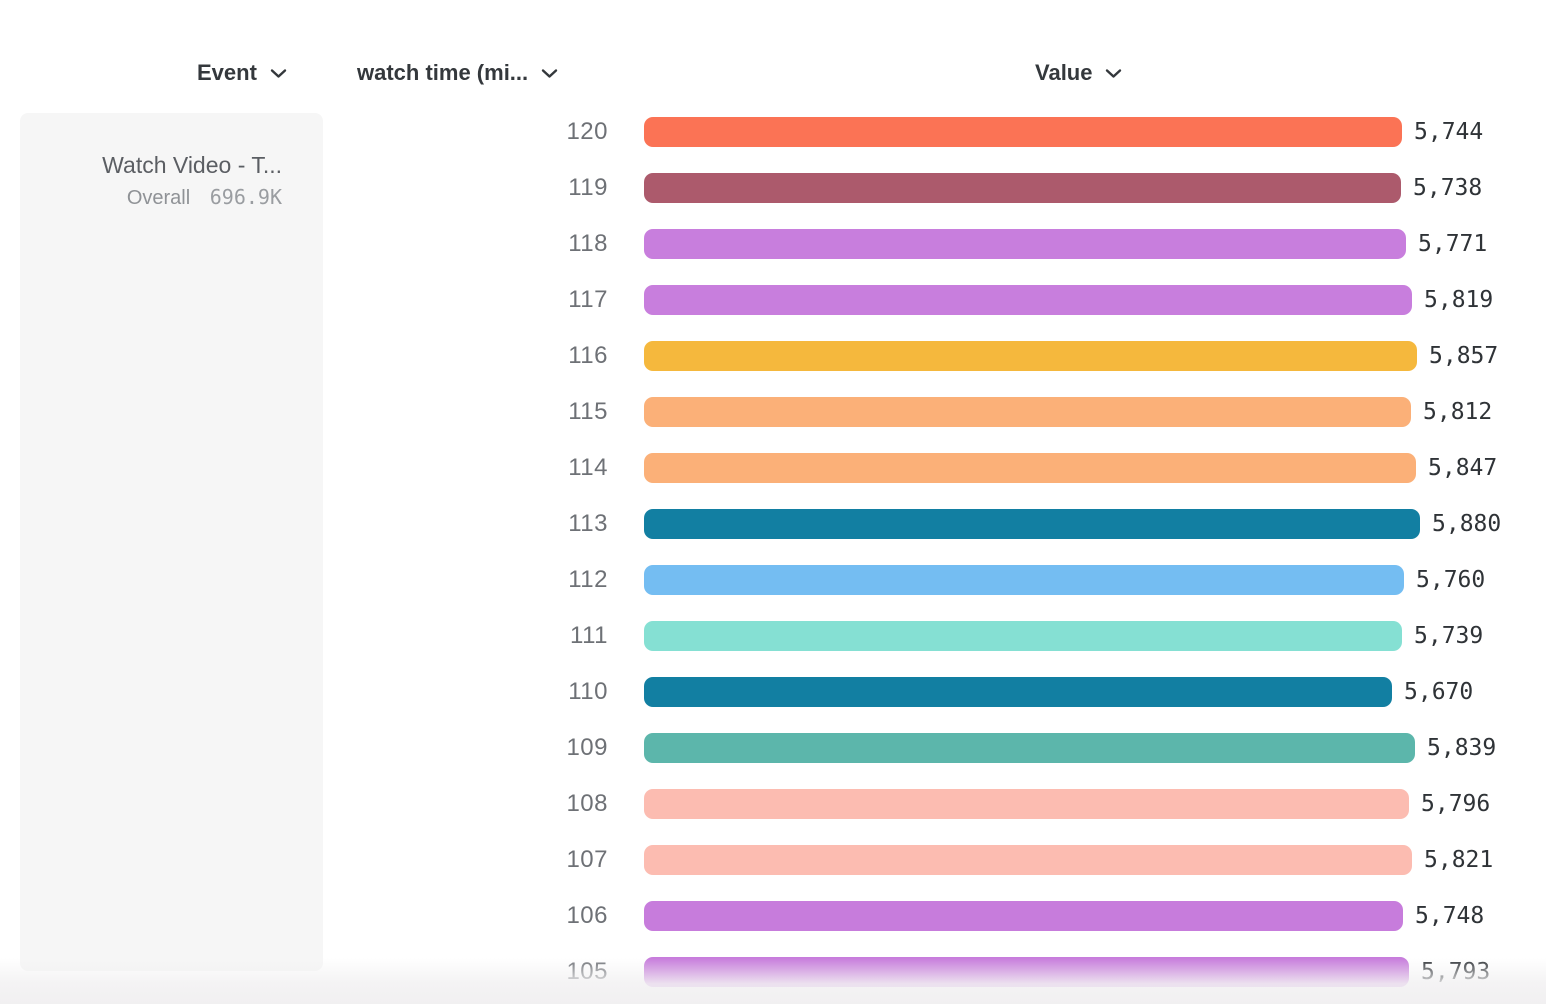  What do you see at coordinates (587, 131) in the screenshot?
I see `row-category-label: 120` at bounding box center [587, 131].